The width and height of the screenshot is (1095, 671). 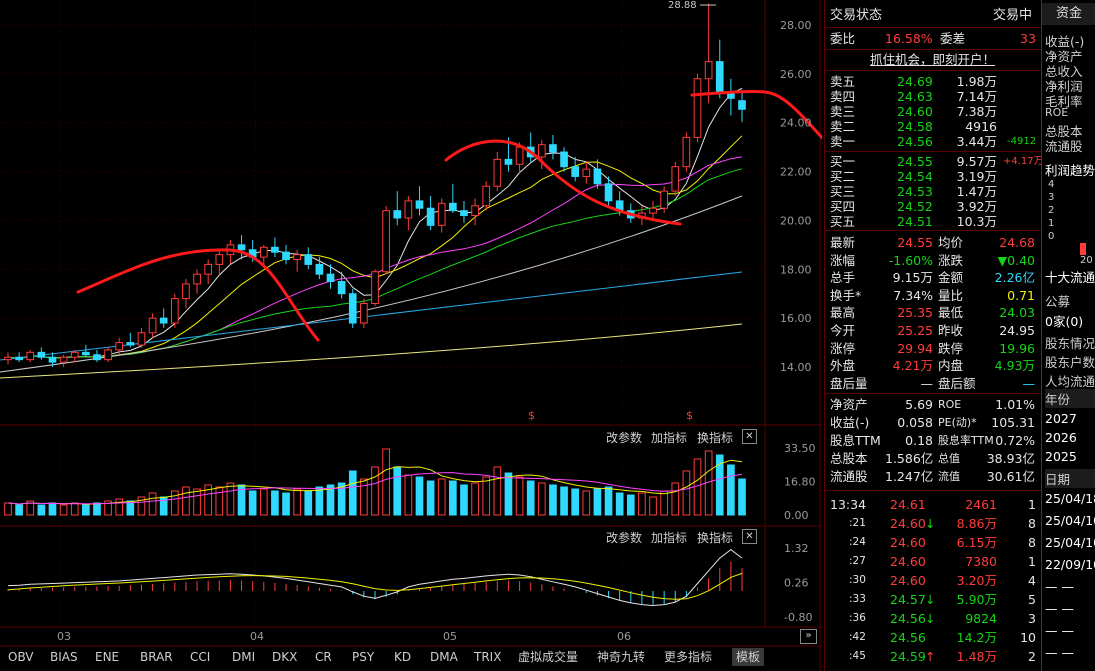 What do you see at coordinates (843, 366) in the screenshot?
I see `quote-label: 外盘` at bounding box center [843, 366].